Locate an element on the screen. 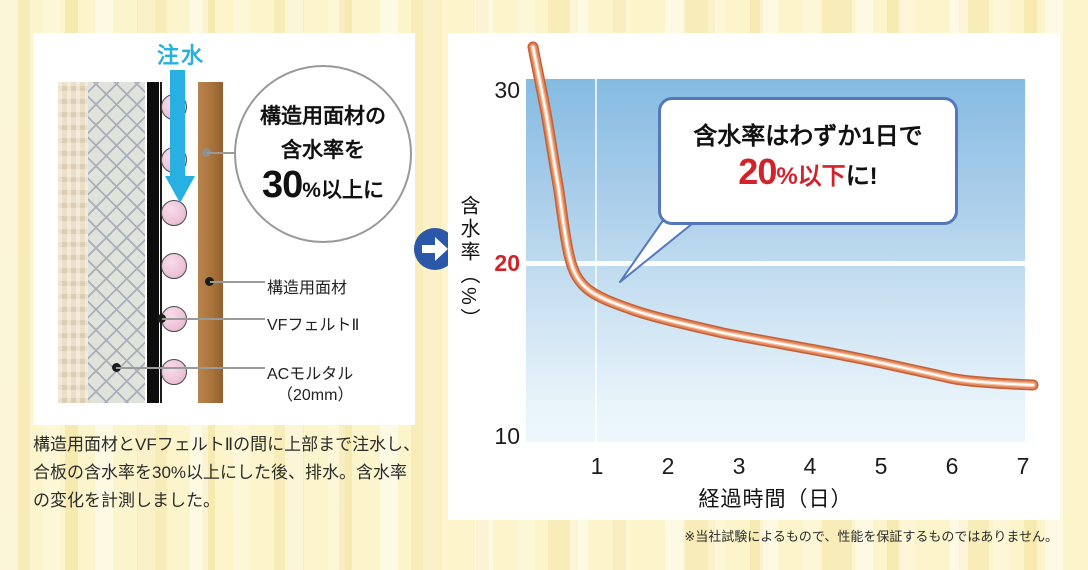  water-flow-arrow-icon is located at coordinates (177, 123).